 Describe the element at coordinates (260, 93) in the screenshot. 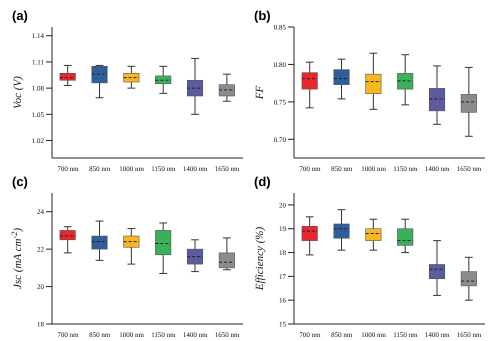

I see `y-axis-title: FF` at that location.